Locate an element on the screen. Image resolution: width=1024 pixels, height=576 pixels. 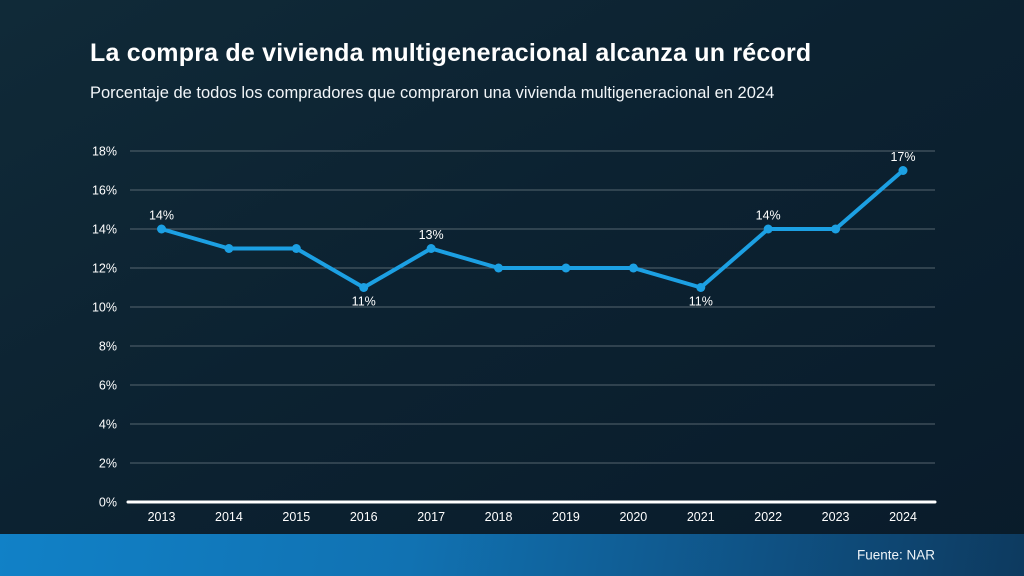
svg-text: 14% is located at coordinates (104, 230).